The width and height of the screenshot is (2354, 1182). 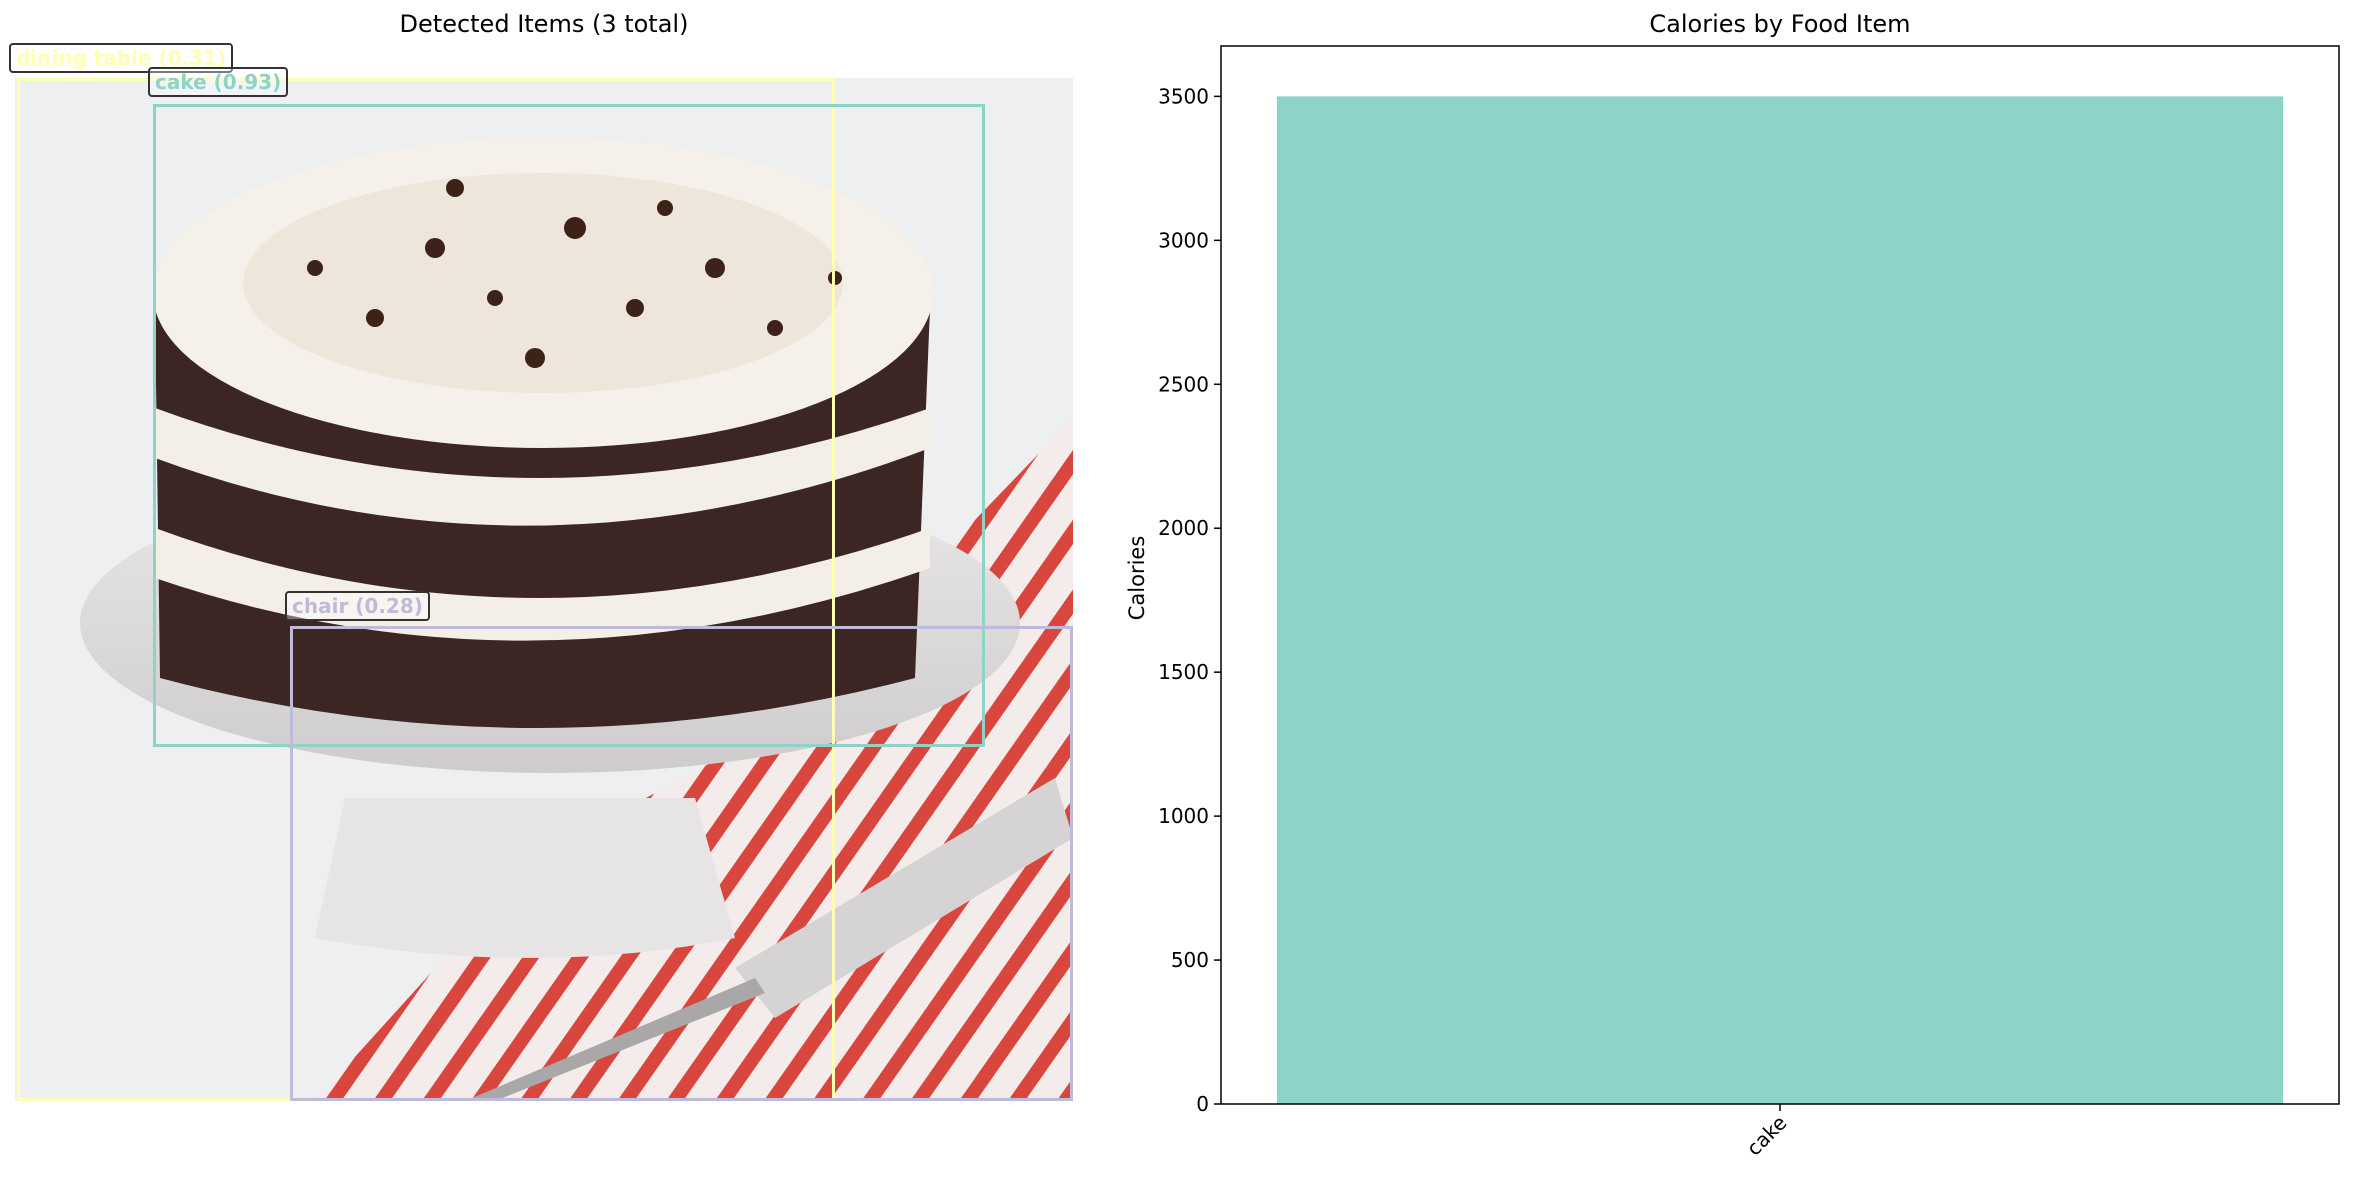 I want to click on chair-bbox, so click(x=681, y=863).